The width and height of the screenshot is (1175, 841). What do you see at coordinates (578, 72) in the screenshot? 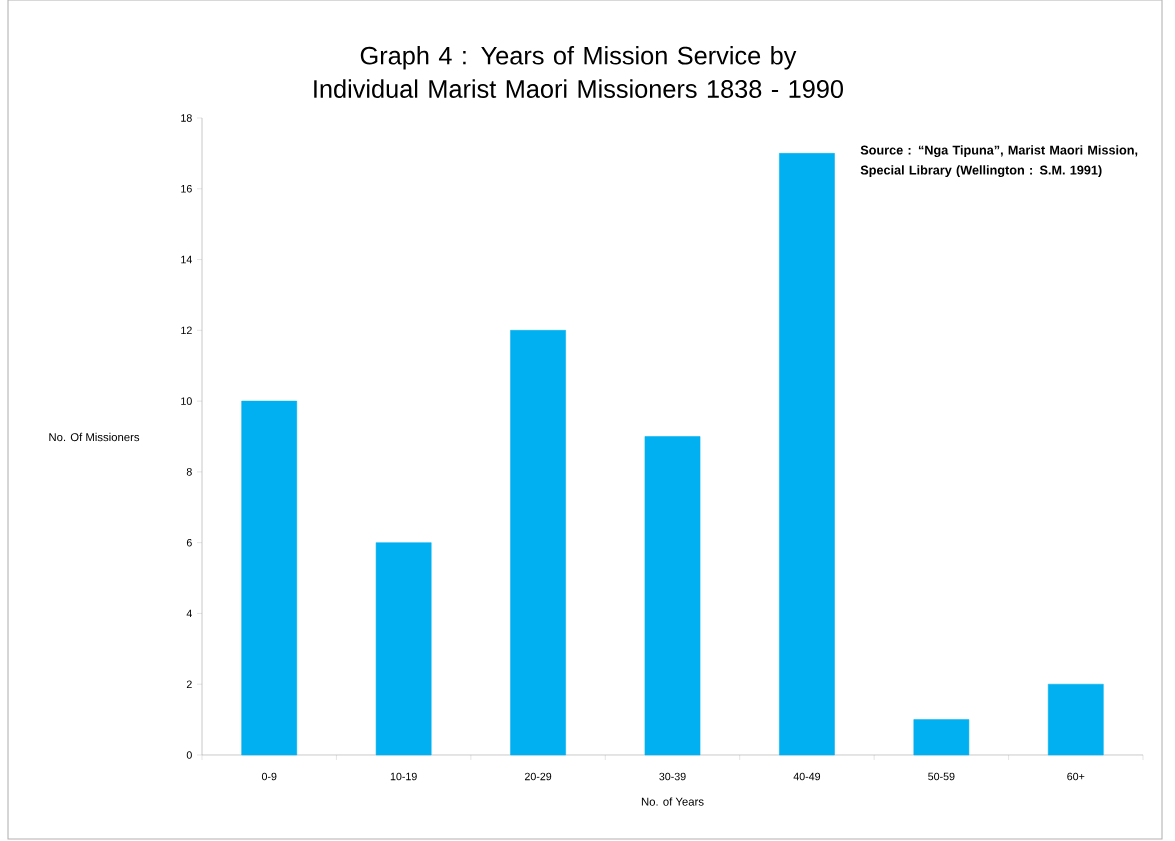
I see `chart-title: Graph 4 : Years of Mission Service by Individual Marist Maori Missioners 1838 - 1990` at bounding box center [578, 72].